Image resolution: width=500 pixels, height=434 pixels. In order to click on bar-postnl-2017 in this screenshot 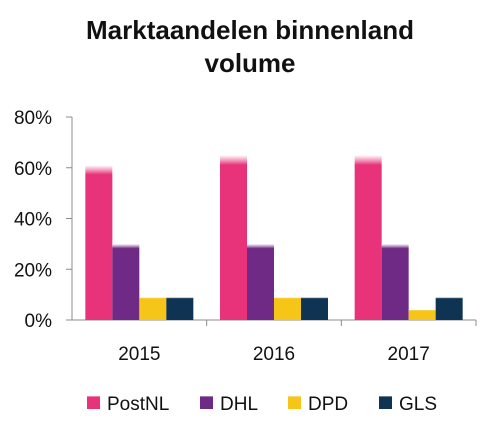, I will do `click(368, 237)`.